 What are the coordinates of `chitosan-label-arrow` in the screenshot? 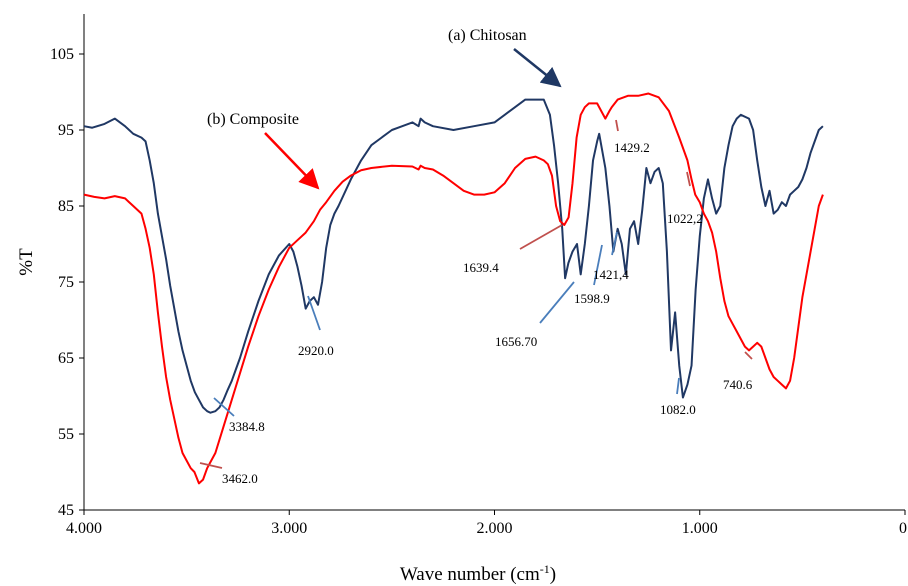 It's located at (537, 68).